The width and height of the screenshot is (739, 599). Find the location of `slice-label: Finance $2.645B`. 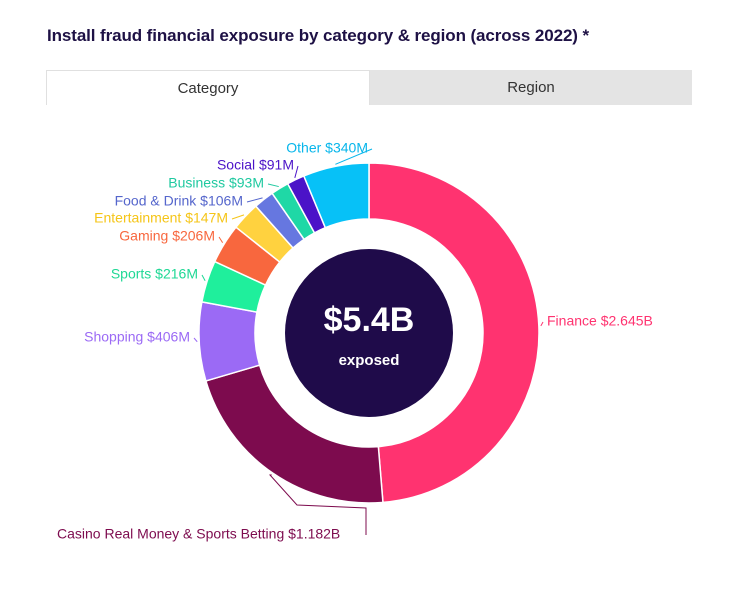

slice-label: Finance $2.645B is located at coordinates (600, 321).